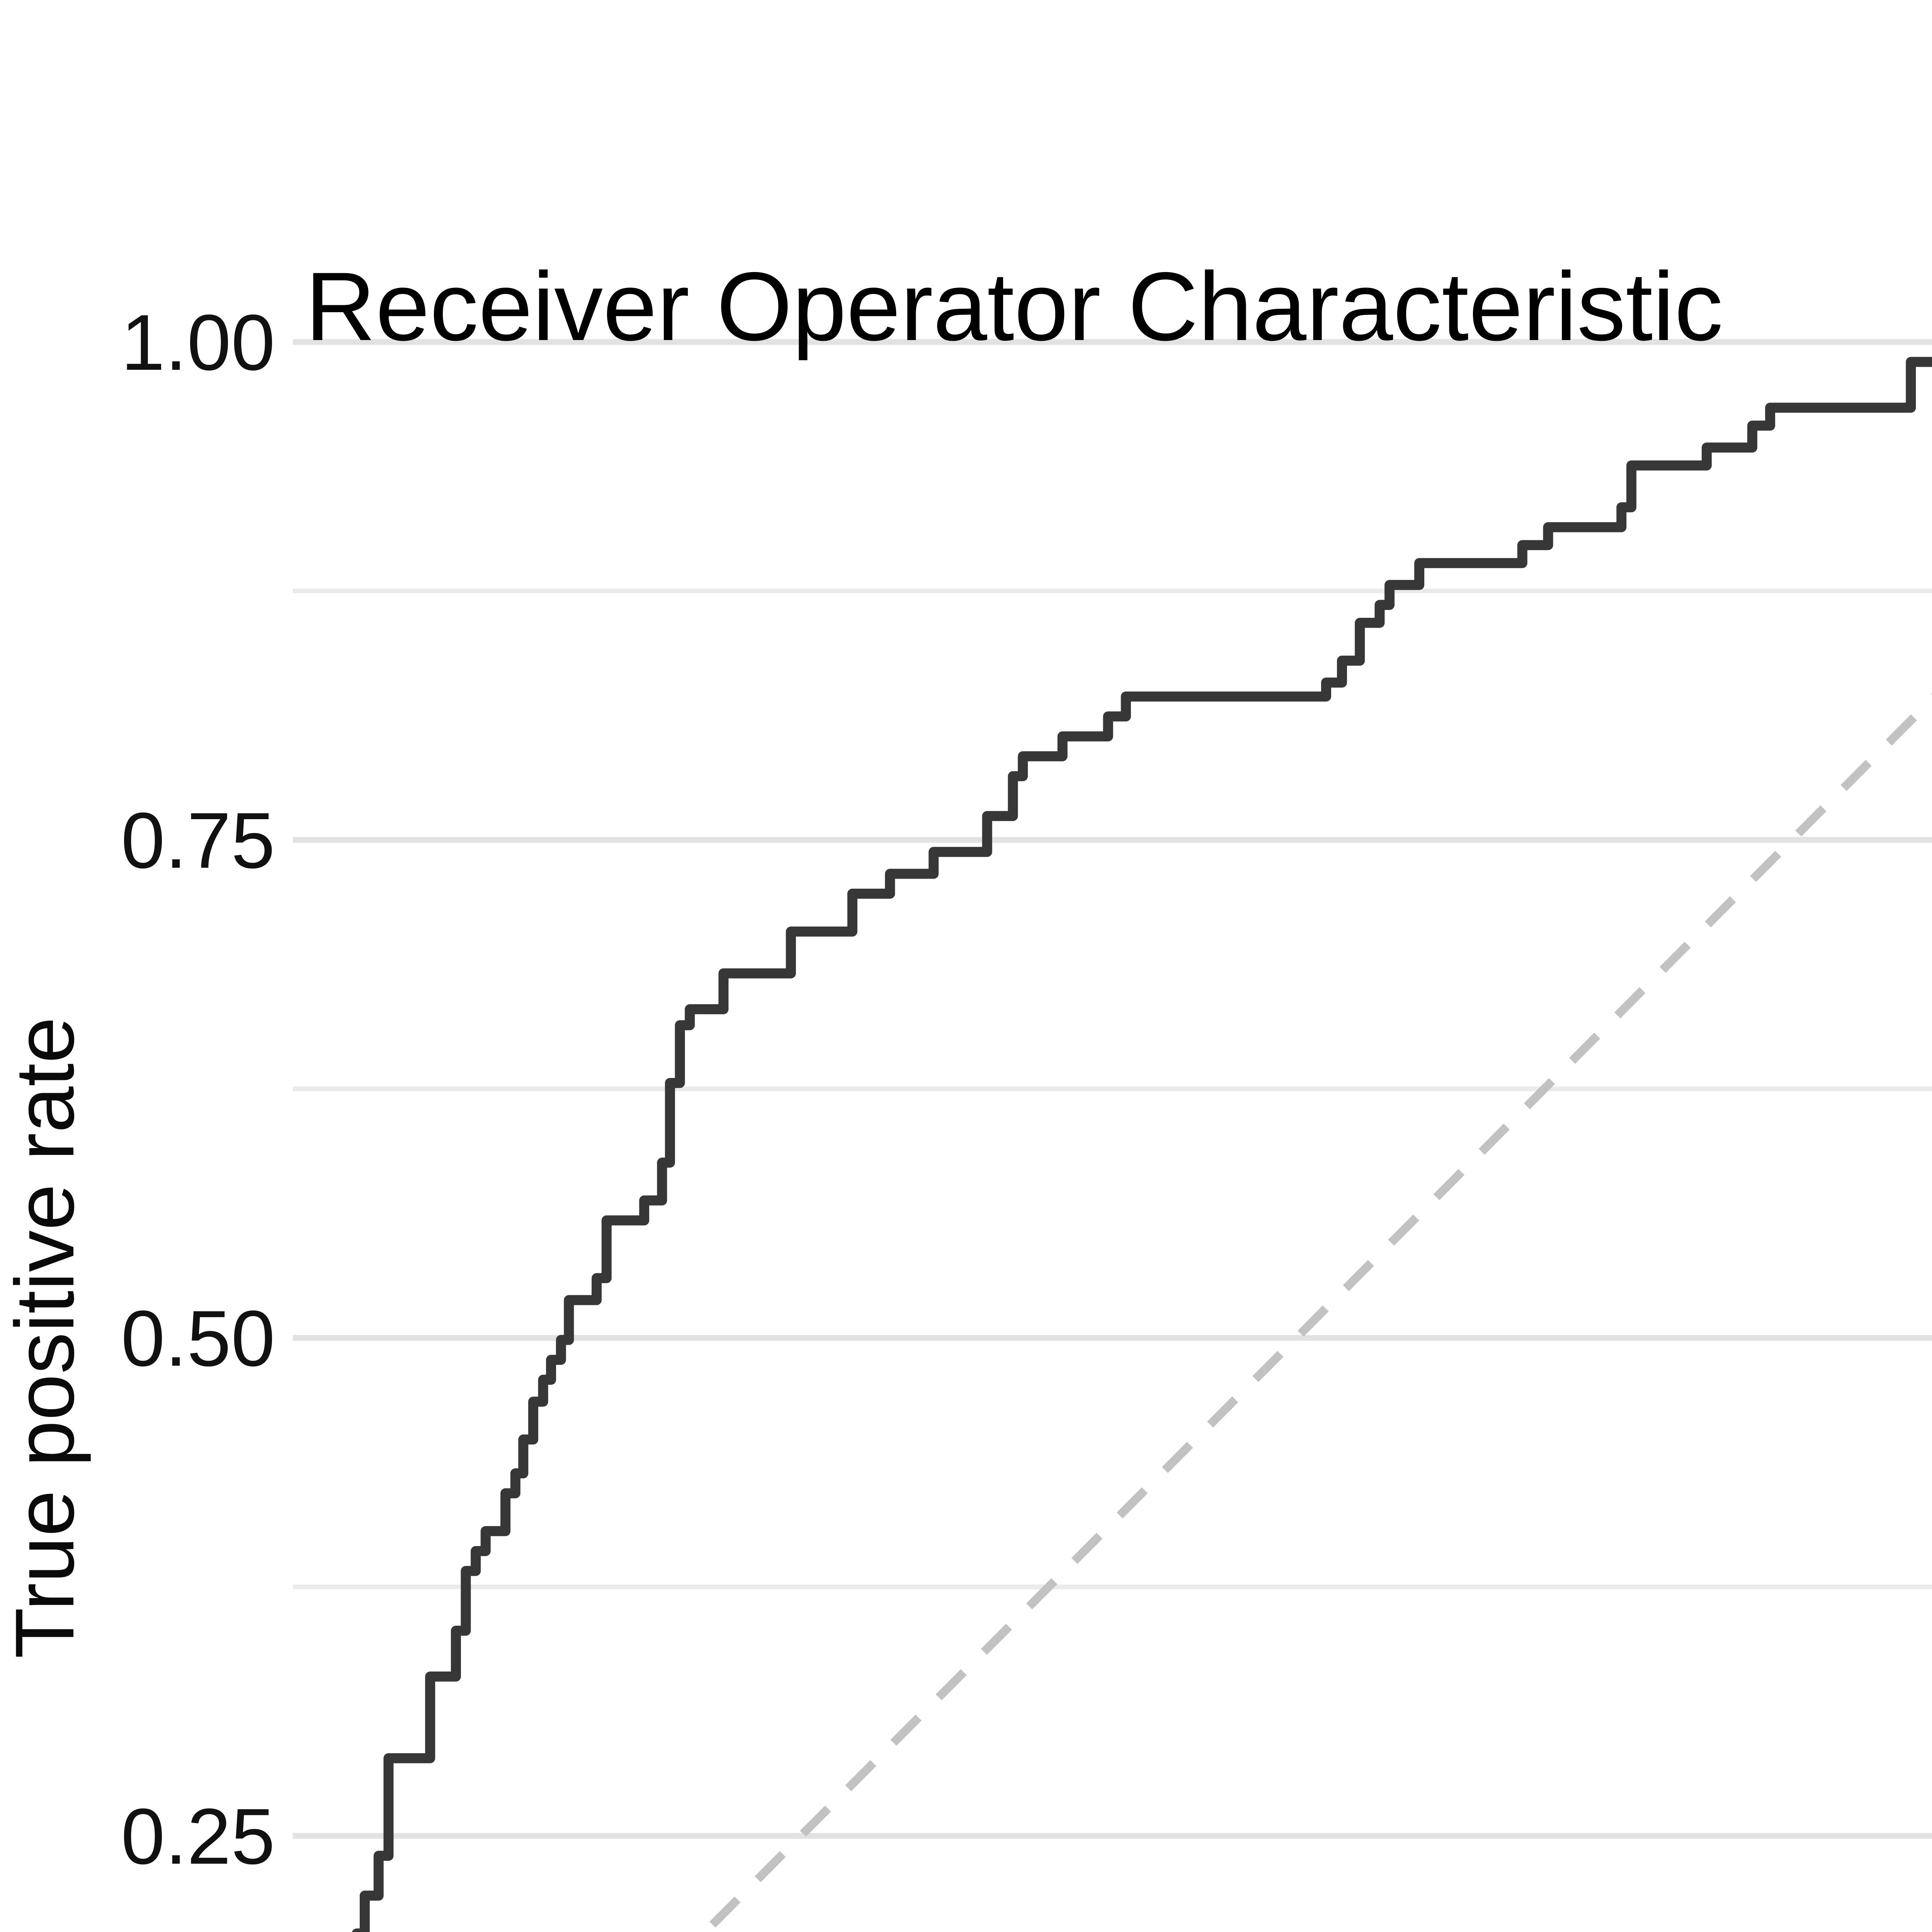  What do you see at coordinates (1014, 307) in the screenshot?
I see `chart-title: Receiver Operator Characteristic` at bounding box center [1014, 307].